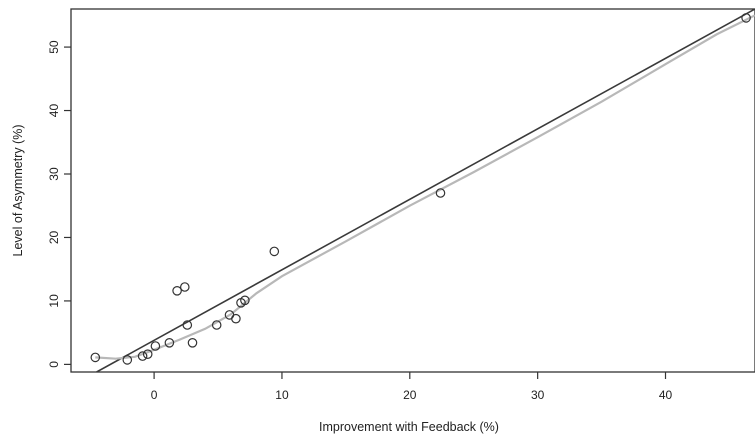 This screenshot has height=437, width=755. Describe the element at coordinates (54, 174) in the screenshot. I see `y-tick-label: 30` at that location.